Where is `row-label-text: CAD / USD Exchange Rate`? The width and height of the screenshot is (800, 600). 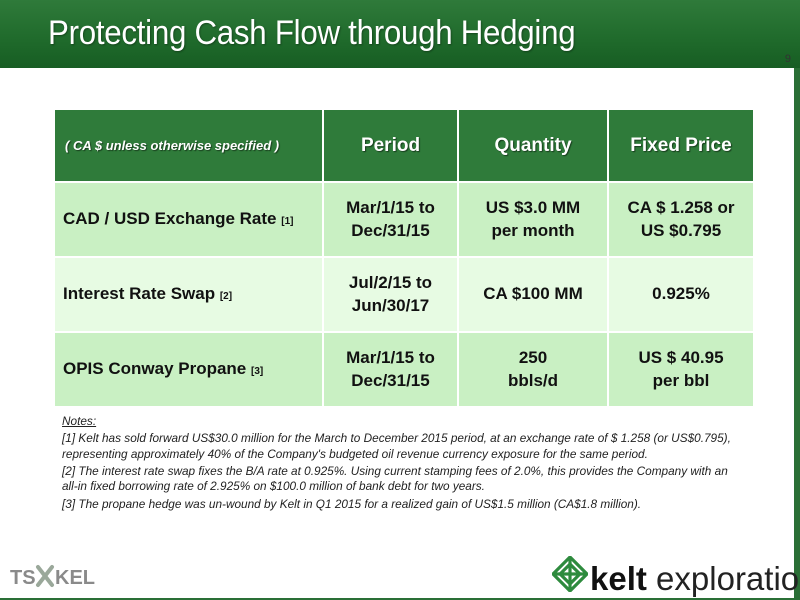 row-label-text: CAD / USD Exchange Rate is located at coordinates (170, 219).